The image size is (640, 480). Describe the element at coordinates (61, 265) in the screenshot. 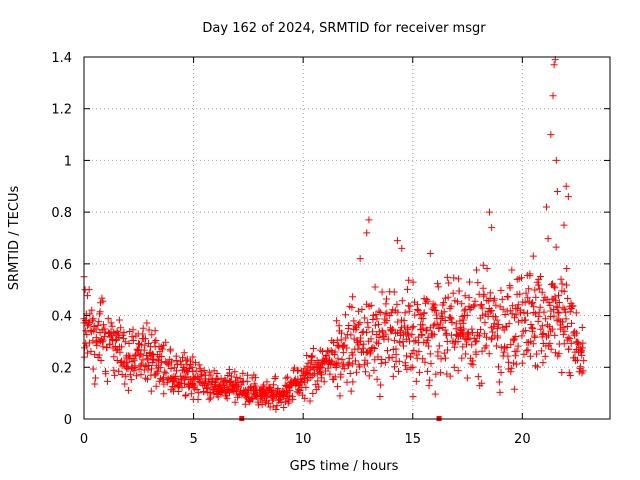

I see `y-tick-label: 0.6` at that location.